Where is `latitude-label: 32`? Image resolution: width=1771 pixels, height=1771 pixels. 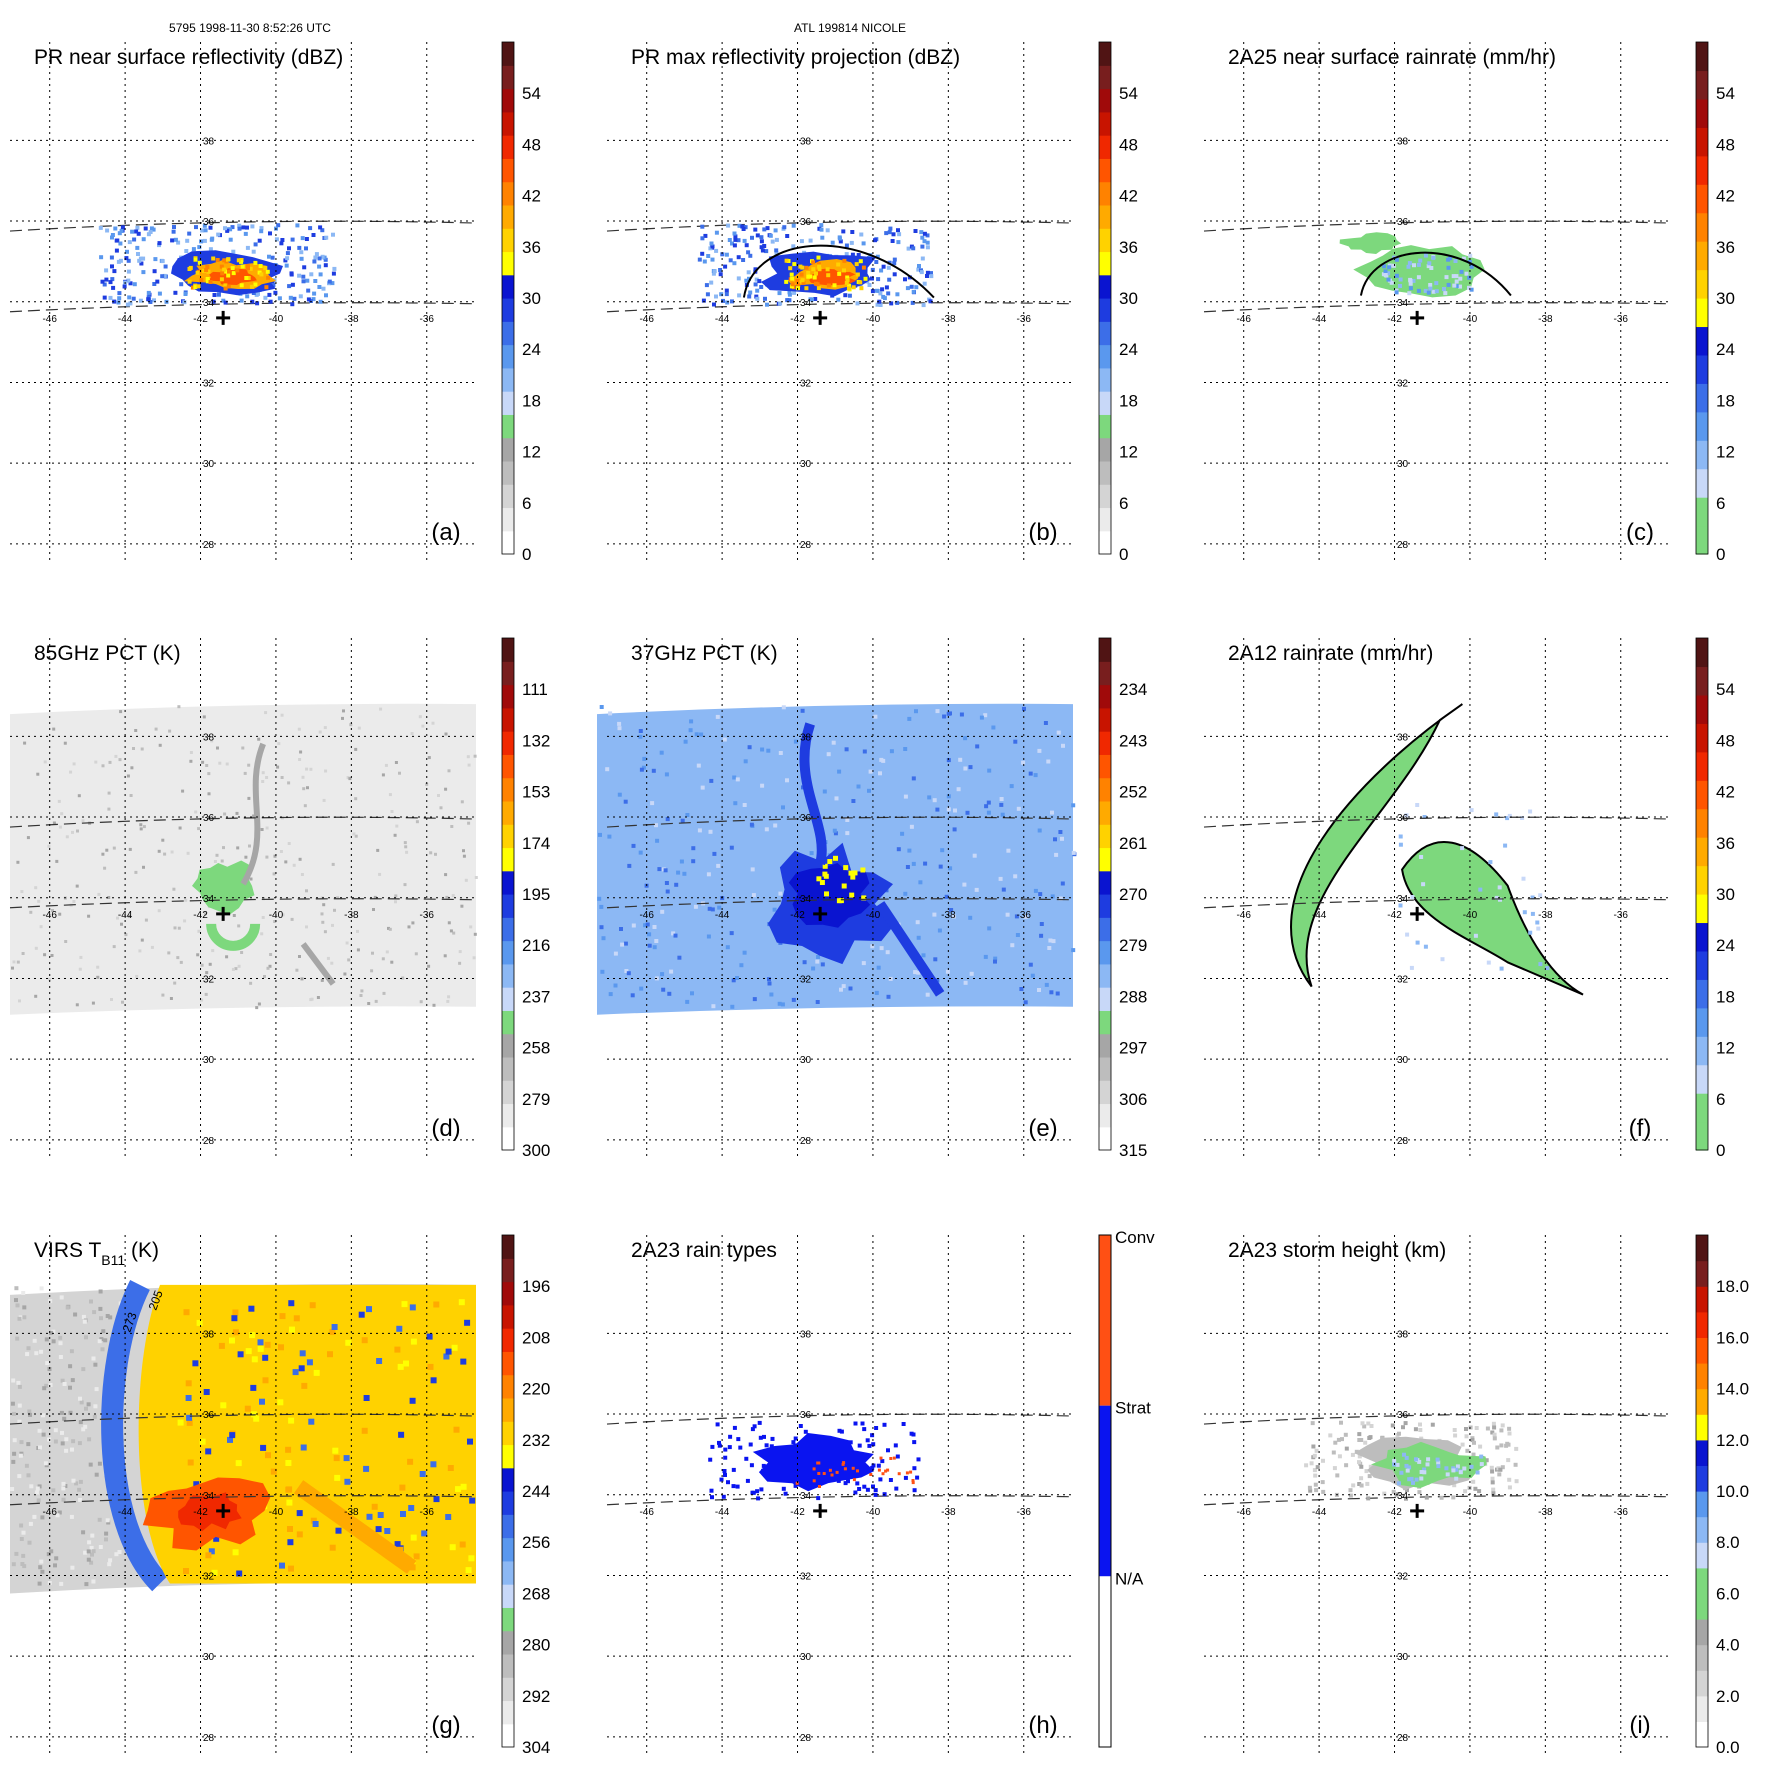 latitude-label: 32 is located at coordinates (1403, 383).